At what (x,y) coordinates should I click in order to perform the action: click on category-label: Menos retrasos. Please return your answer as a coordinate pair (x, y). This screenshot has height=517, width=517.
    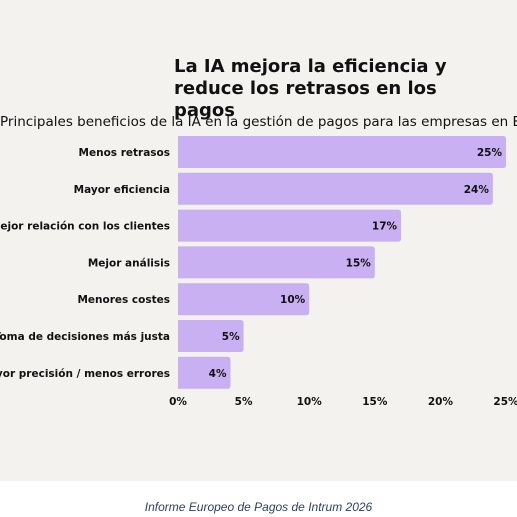
    Looking at the image, I should click on (124, 153).